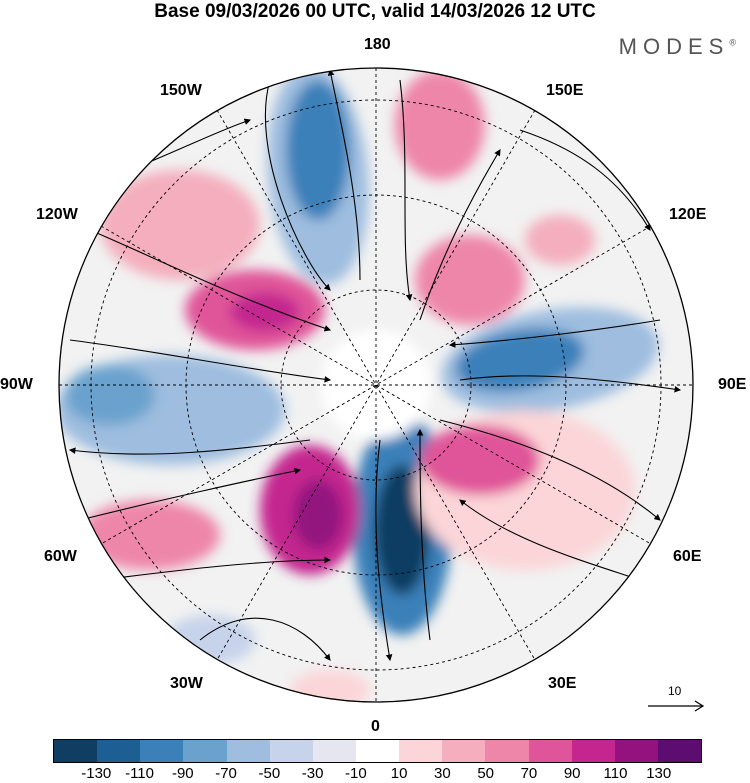  I want to click on colorbar-ticks: -130 -110 -90 -70 -50 -30 -10 10 30 50 70 90 110 130, so click(375, 774).